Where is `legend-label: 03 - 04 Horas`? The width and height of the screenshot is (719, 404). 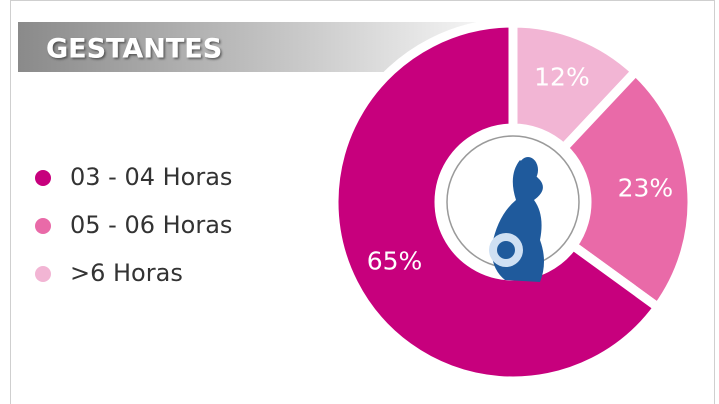
legend-label: 03 - 04 Horas is located at coordinates (151, 177).